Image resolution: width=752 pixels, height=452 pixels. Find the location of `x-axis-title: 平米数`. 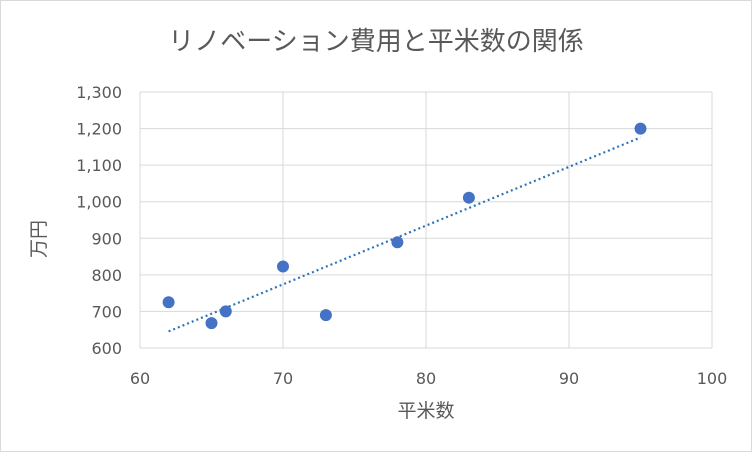

x-axis-title: 平米数 is located at coordinates (425, 411).